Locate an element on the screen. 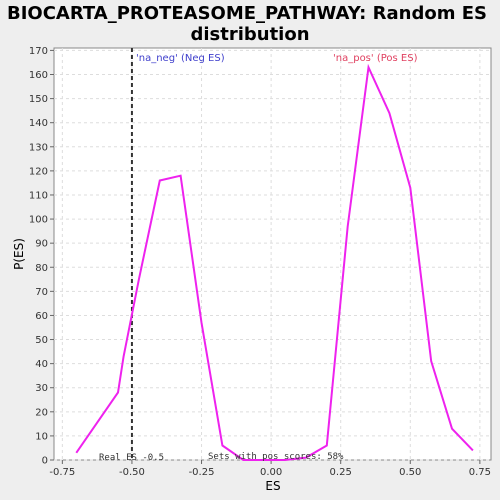 Image resolution: width=500 pixels, height=500 pixels. y-tick-label: 90 is located at coordinates (41, 244).